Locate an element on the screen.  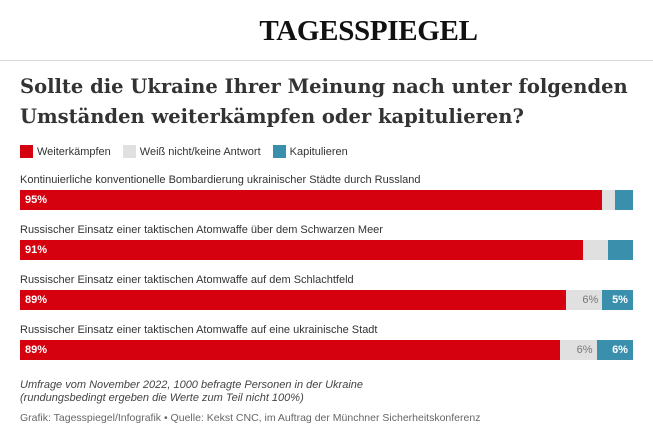
bar-segment-capitulate: 6% is located at coordinates (614, 350).